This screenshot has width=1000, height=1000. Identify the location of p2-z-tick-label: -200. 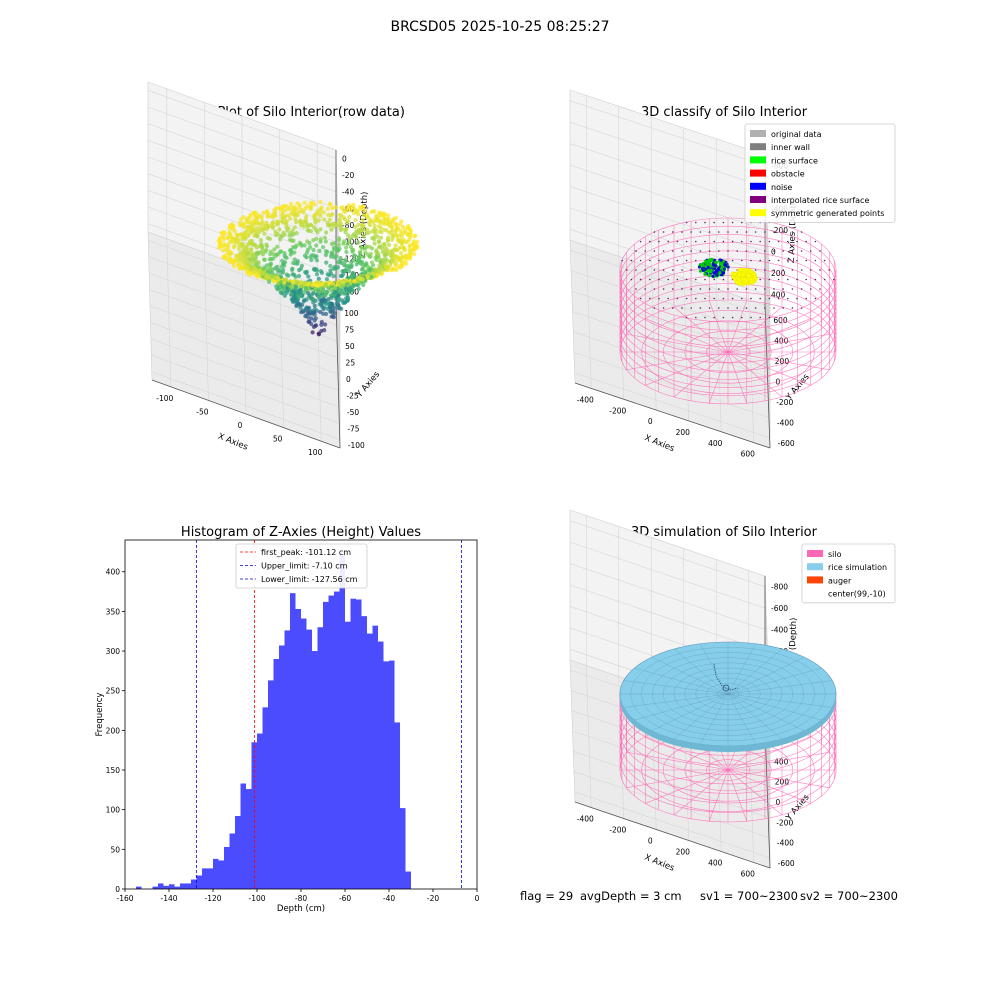
(779, 230).